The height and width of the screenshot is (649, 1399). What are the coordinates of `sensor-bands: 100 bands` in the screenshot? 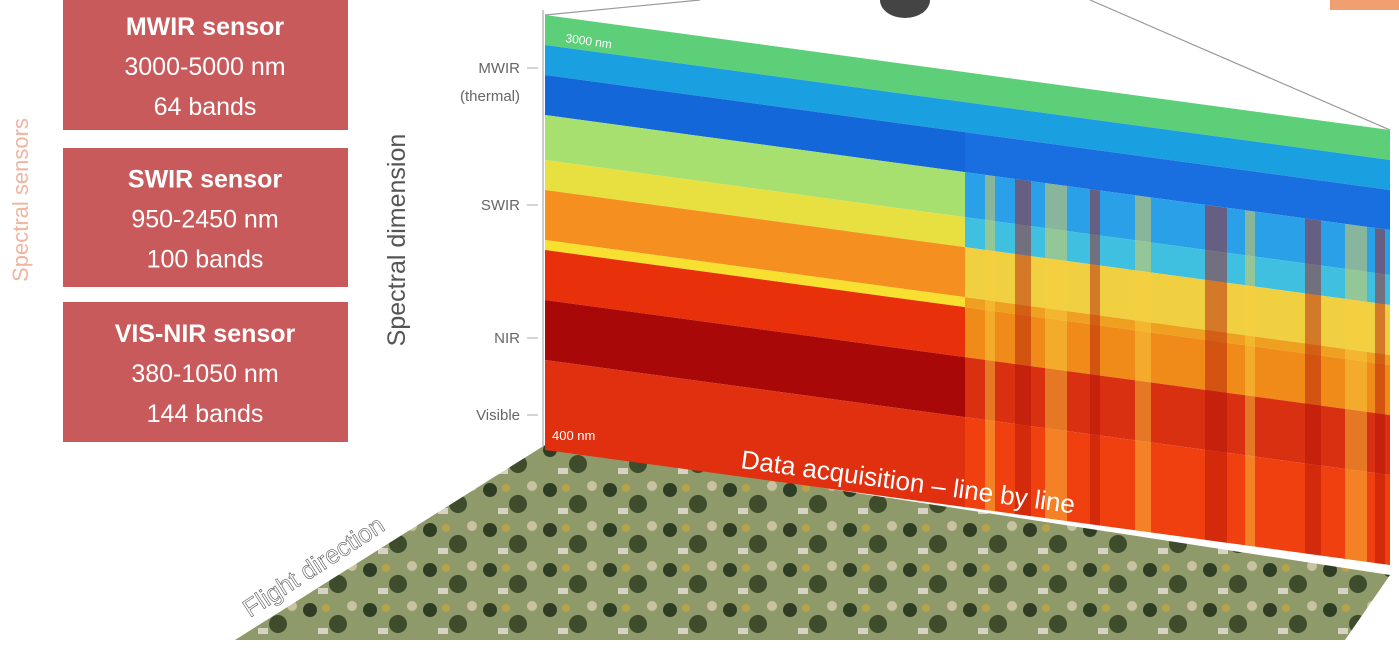 It's located at (205, 260).